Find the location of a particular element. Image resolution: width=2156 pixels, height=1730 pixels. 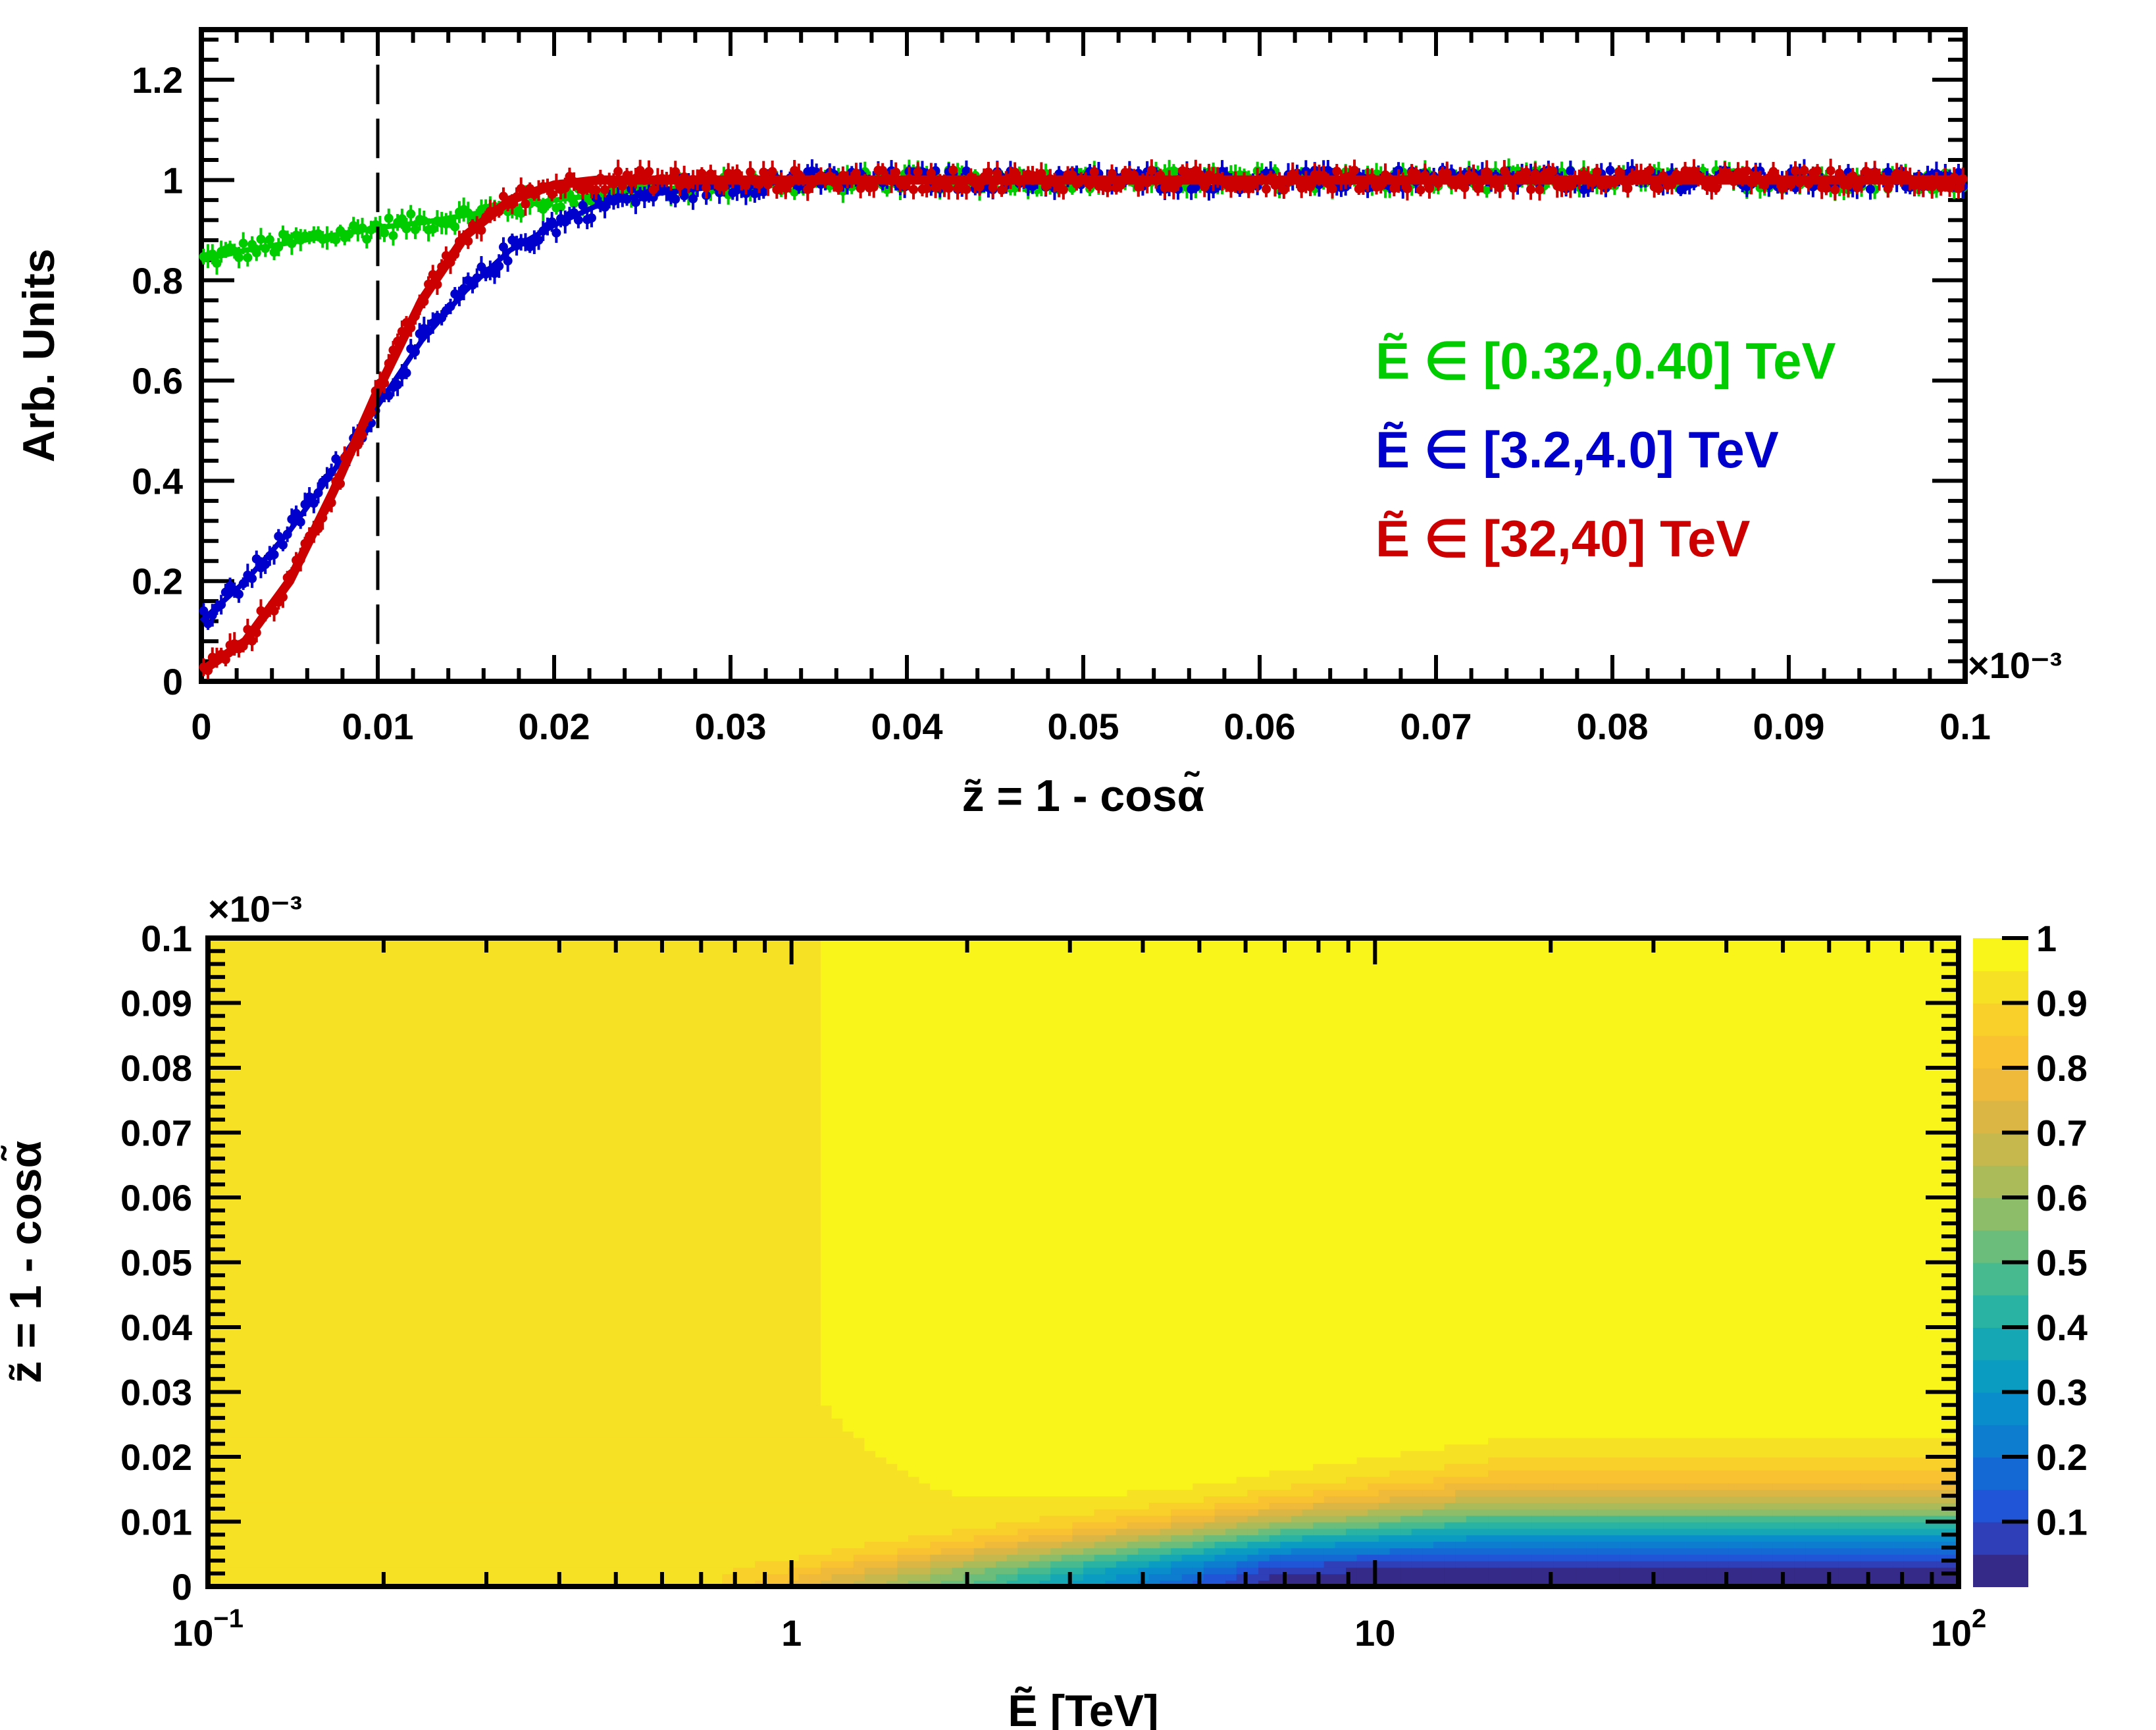

top-x-multiplier: ×10⁻³ is located at coordinates (2015, 665).